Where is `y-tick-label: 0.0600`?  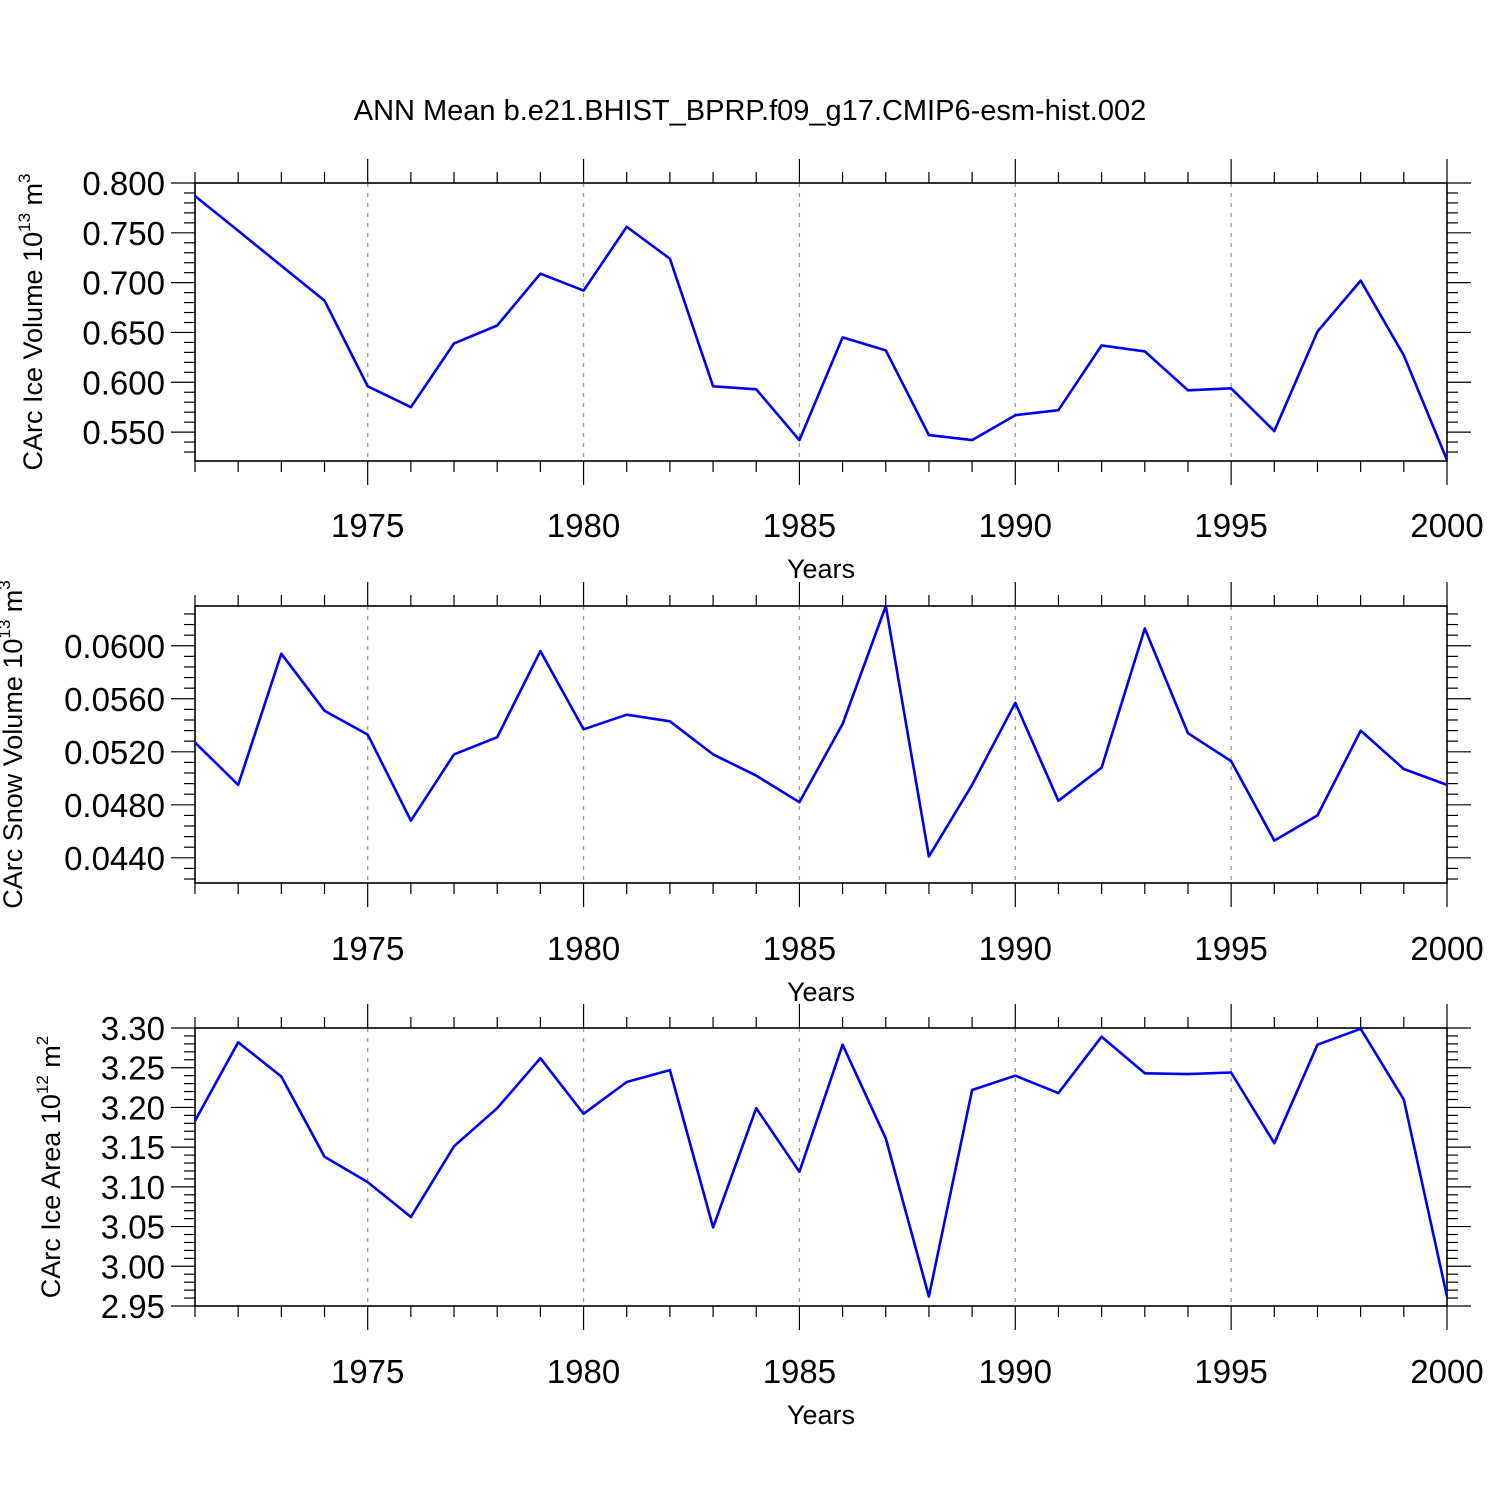
y-tick-label: 0.0600 is located at coordinates (114, 646).